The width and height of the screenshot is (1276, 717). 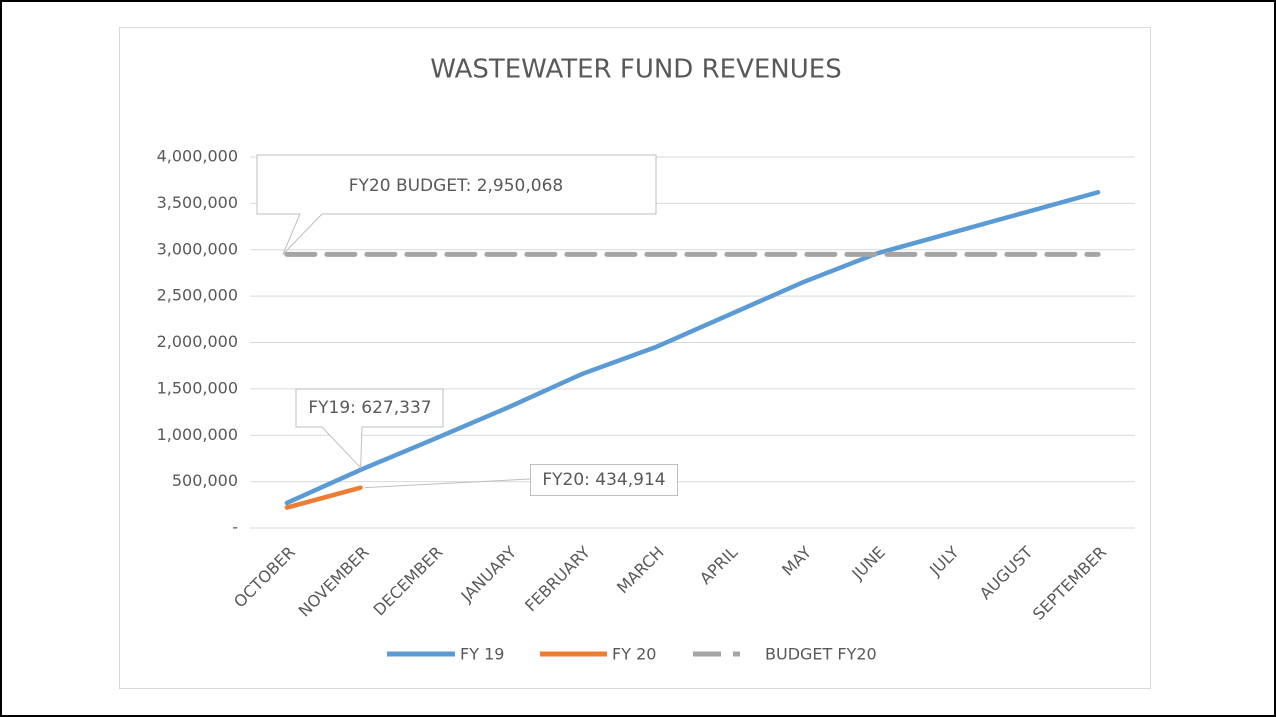 What do you see at coordinates (482, 654) in the screenshot?
I see `legend-label: FY 19` at bounding box center [482, 654].